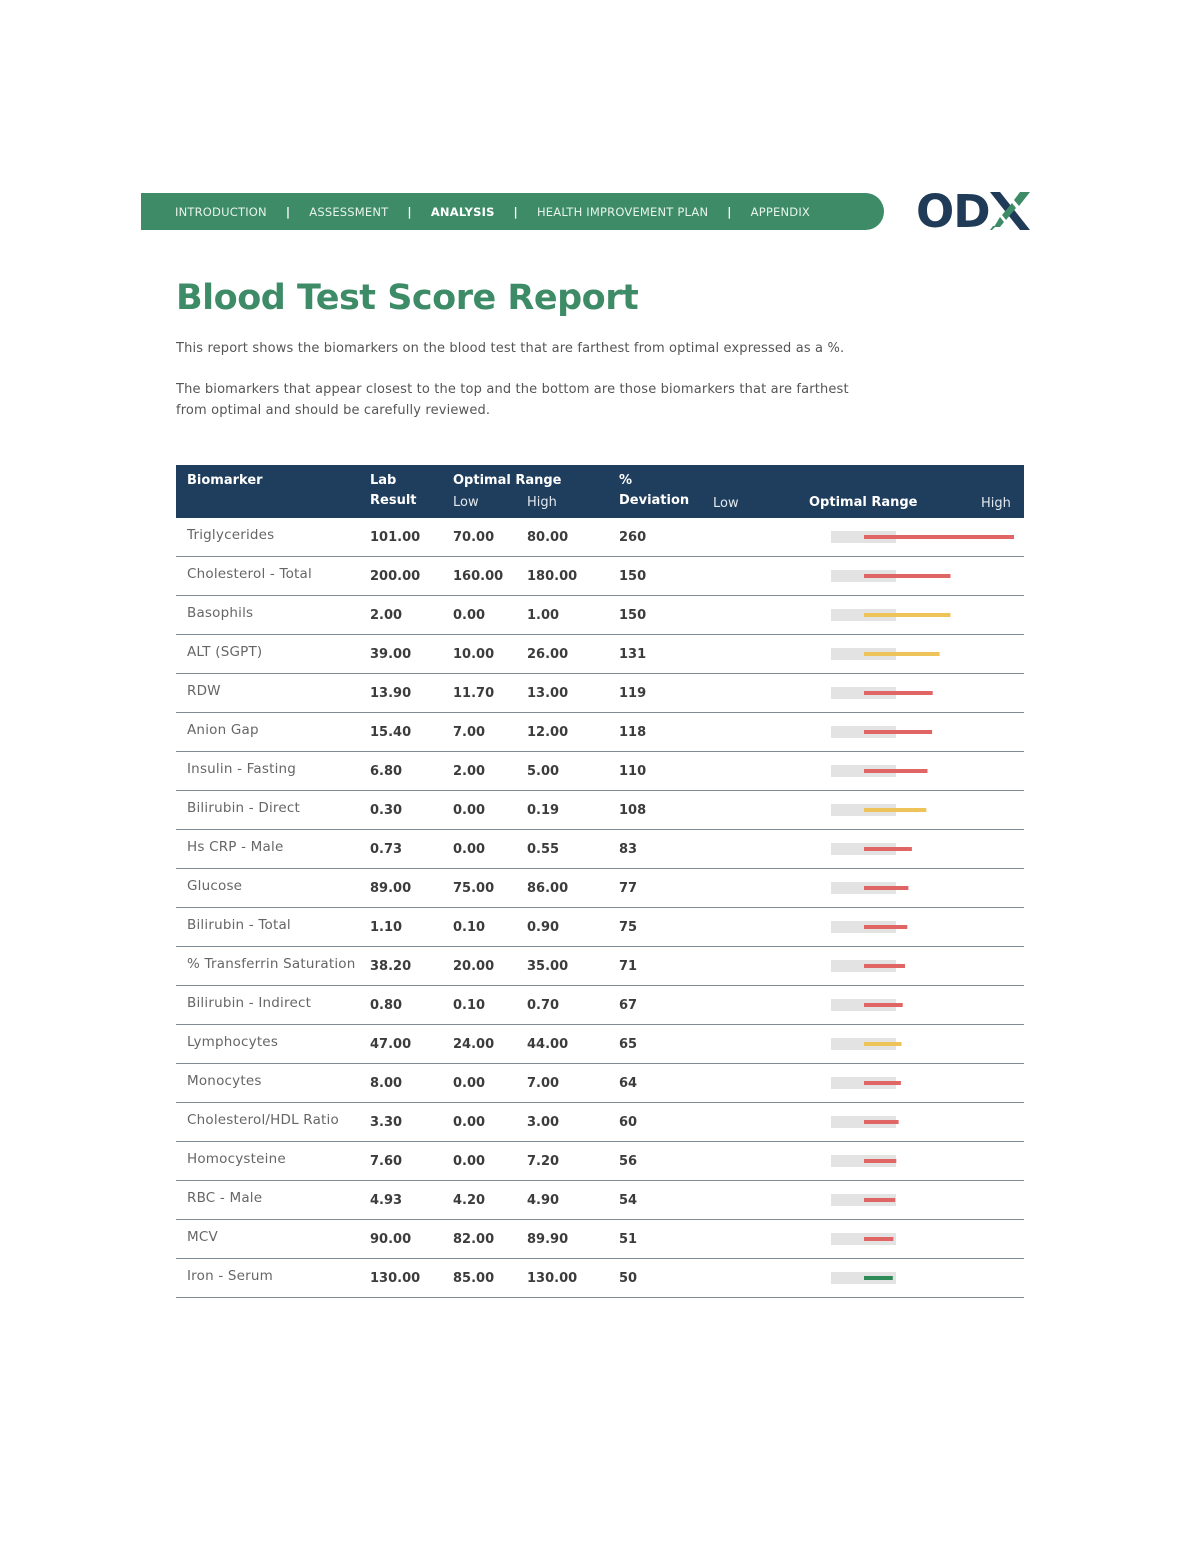 This screenshot has height=1553, width=1200. I want to click on cell-lab-result: 89.00, so click(391, 888).